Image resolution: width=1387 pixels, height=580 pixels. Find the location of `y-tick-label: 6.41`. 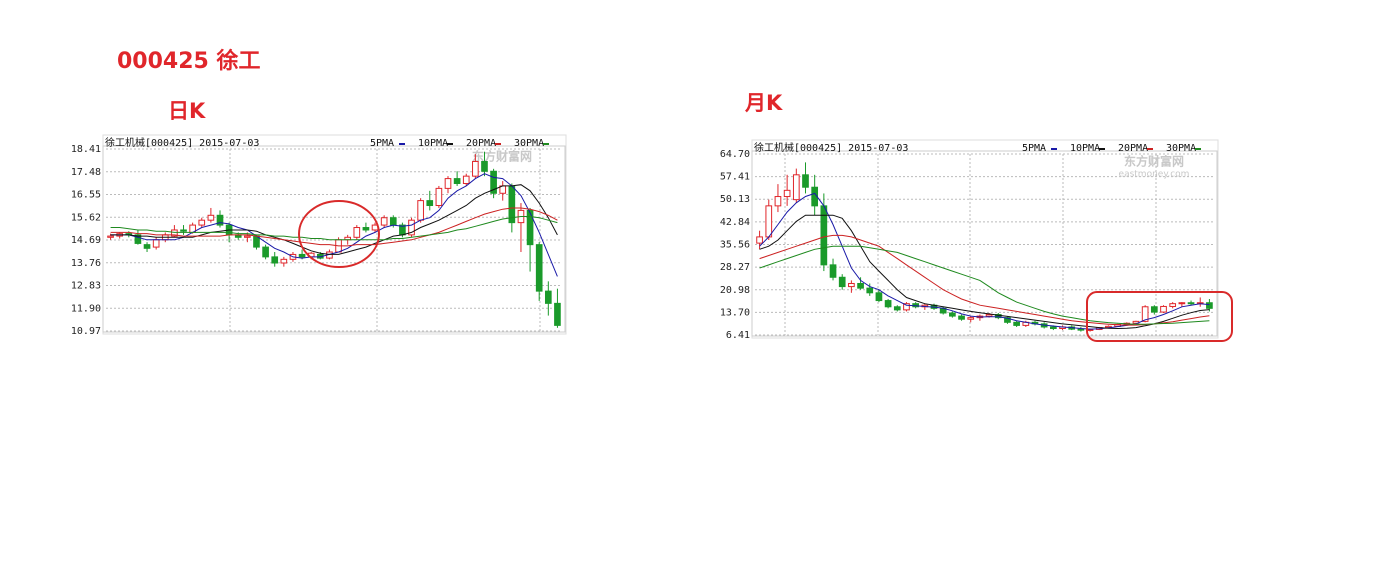

y-tick-label: 6.41 is located at coordinates (738, 335).